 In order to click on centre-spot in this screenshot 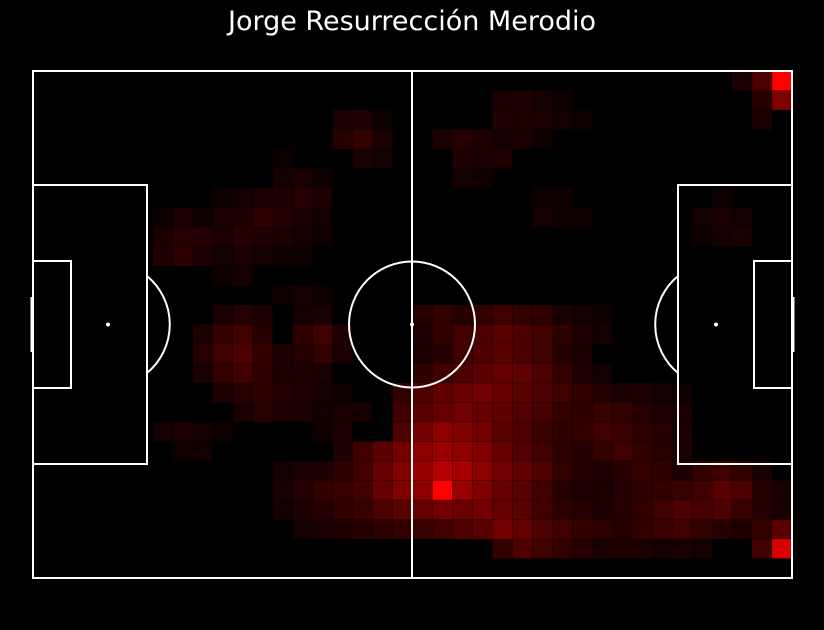, I will do `click(412, 324)`.